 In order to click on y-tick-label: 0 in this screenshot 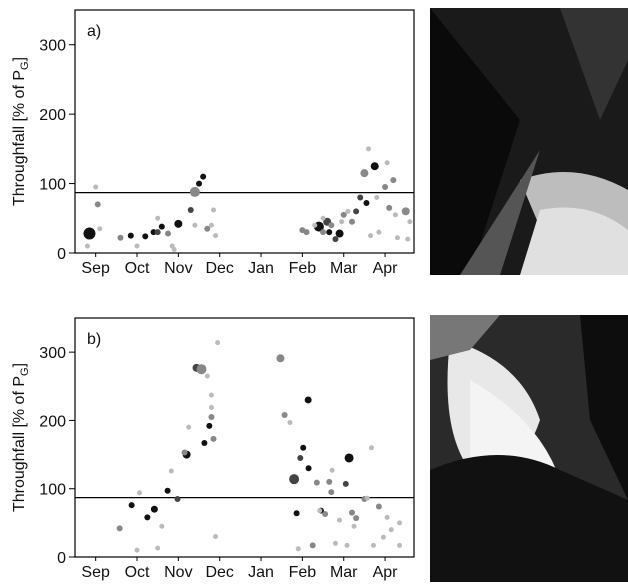, I will do `click(61, 254)`.